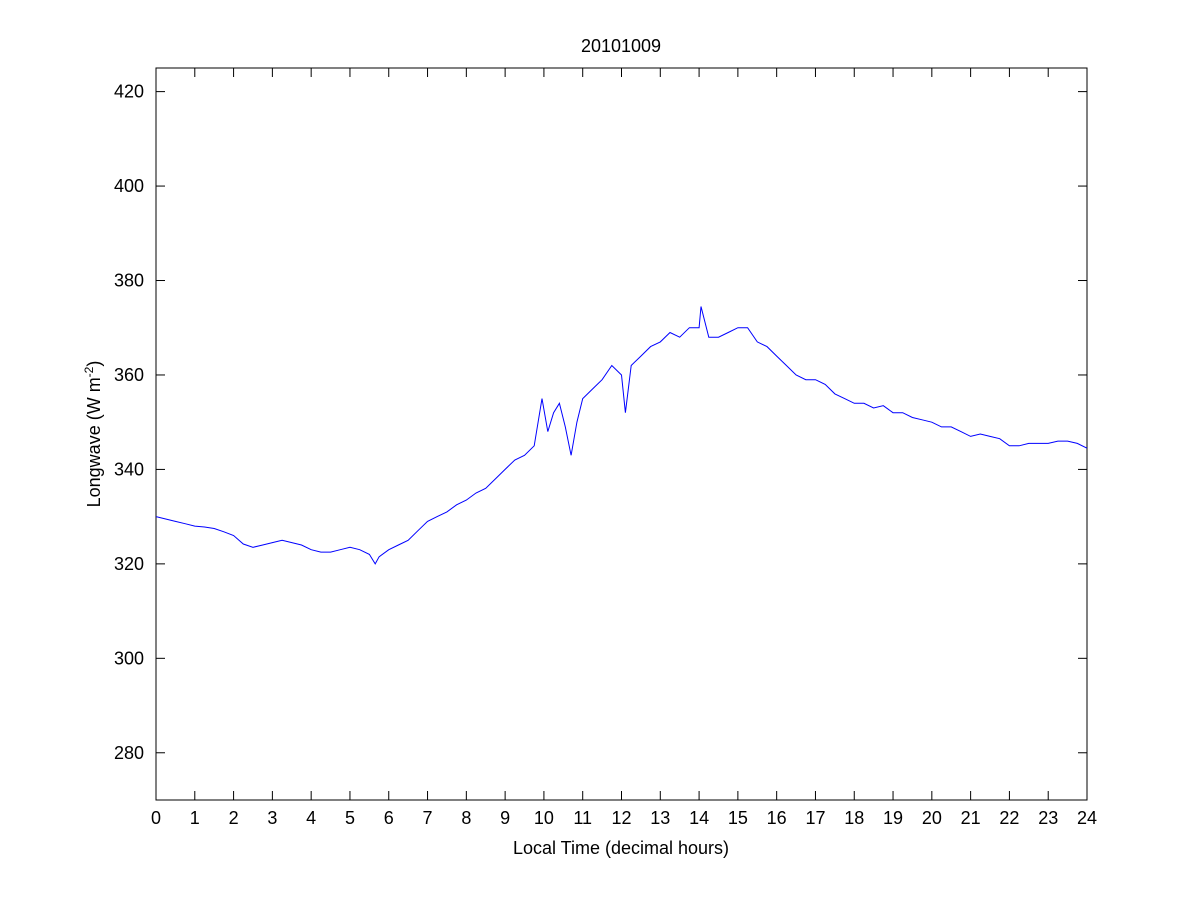  I want to click on x-tick-label: 13, so click(660, 818).